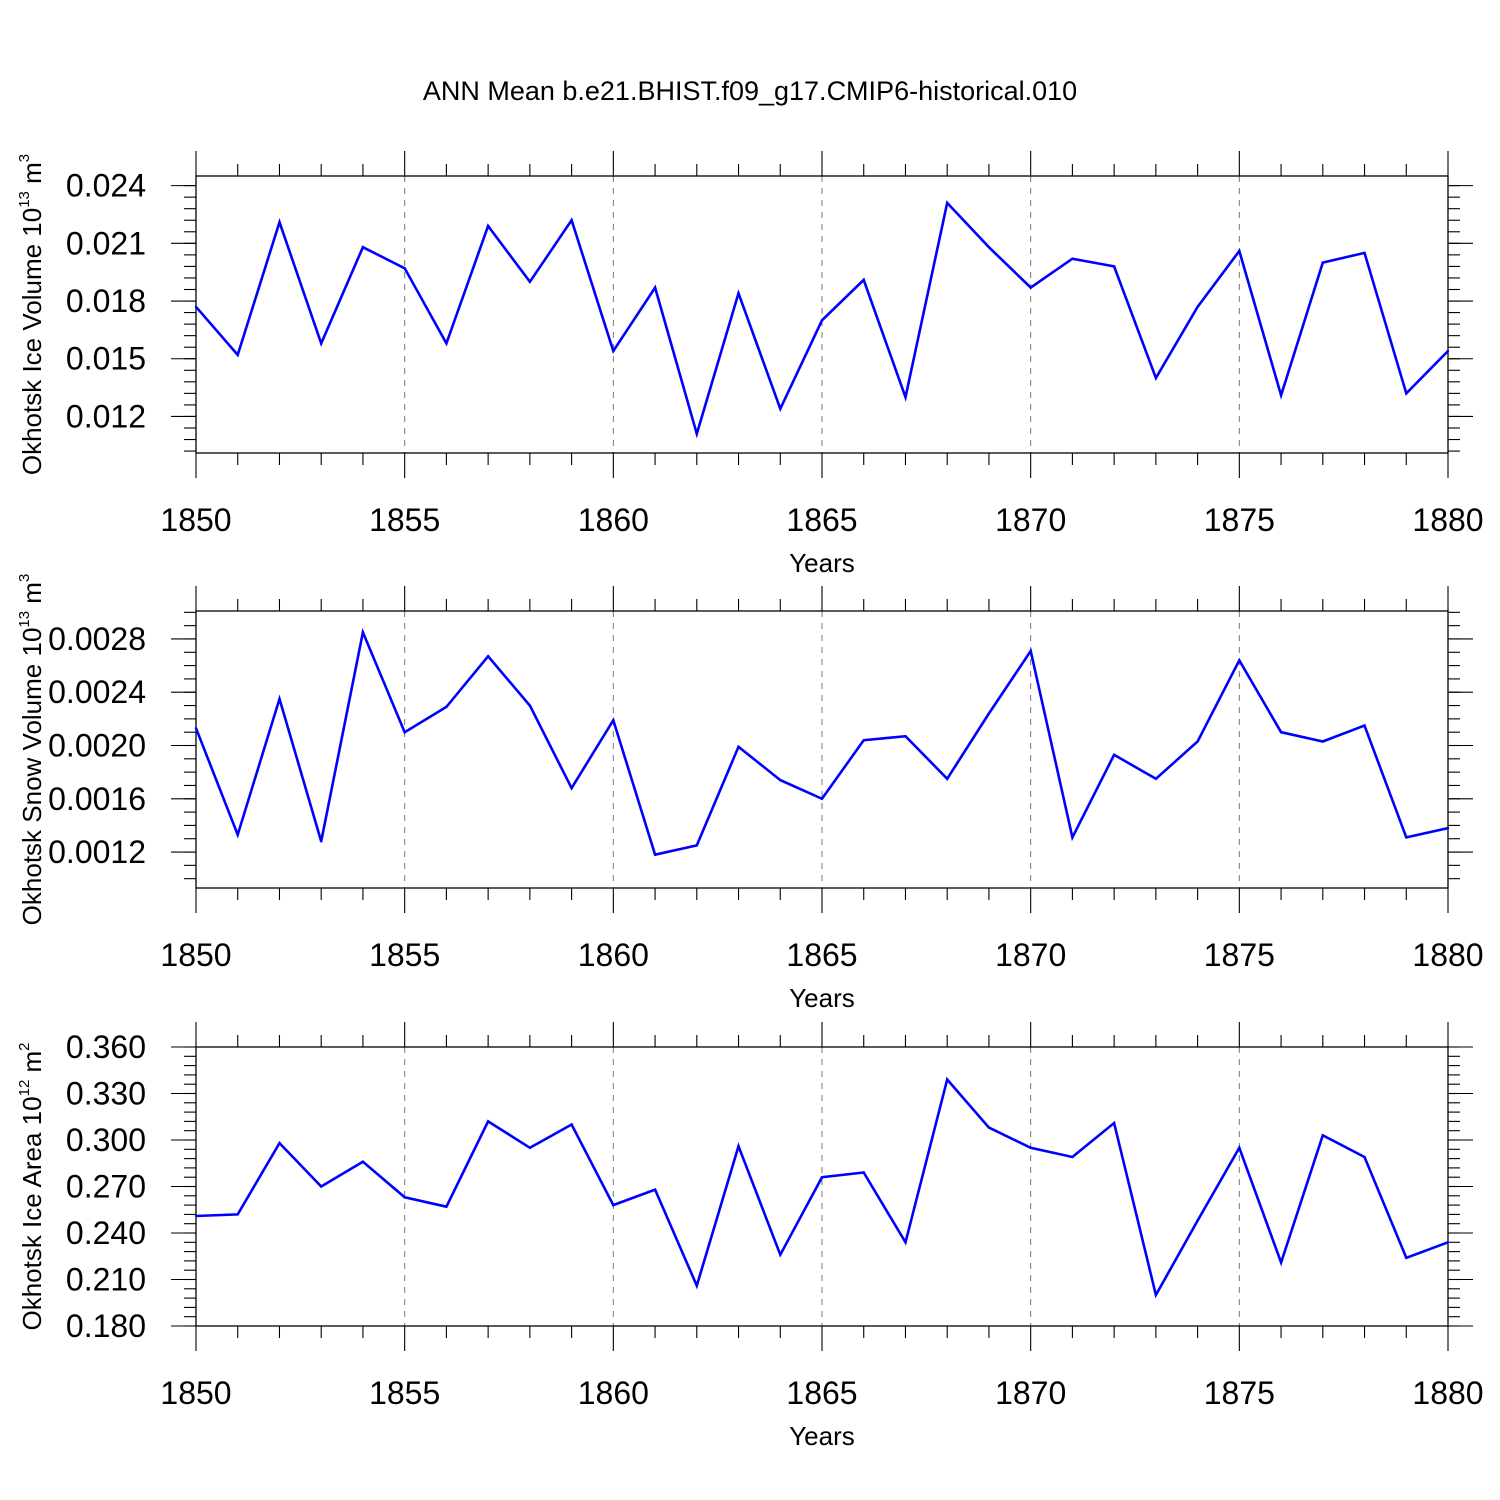 The height and width of the screenshot is (1500, 1500). Describe the element at coordinates (106, 1280) in the screenshot. I see `y-tick-label: 0.210` at that location.